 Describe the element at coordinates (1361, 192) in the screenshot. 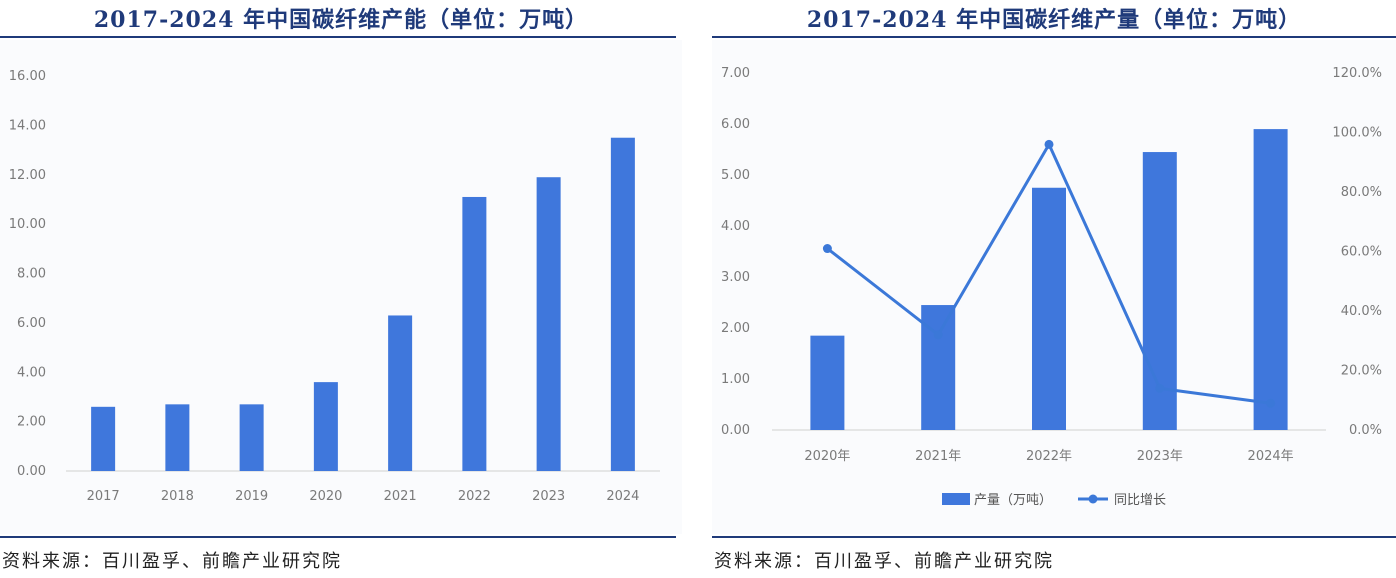

I see `y-right-tick-label: 80.0%` at that location.